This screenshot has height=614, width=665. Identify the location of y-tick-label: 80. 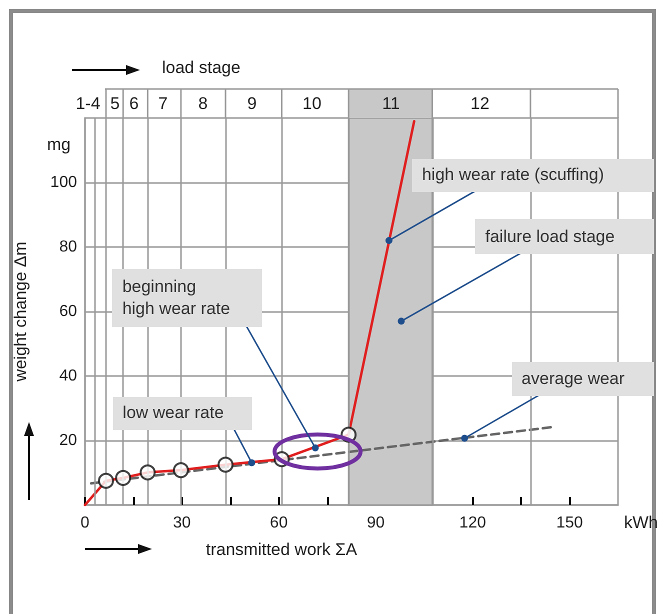
(68, 247).